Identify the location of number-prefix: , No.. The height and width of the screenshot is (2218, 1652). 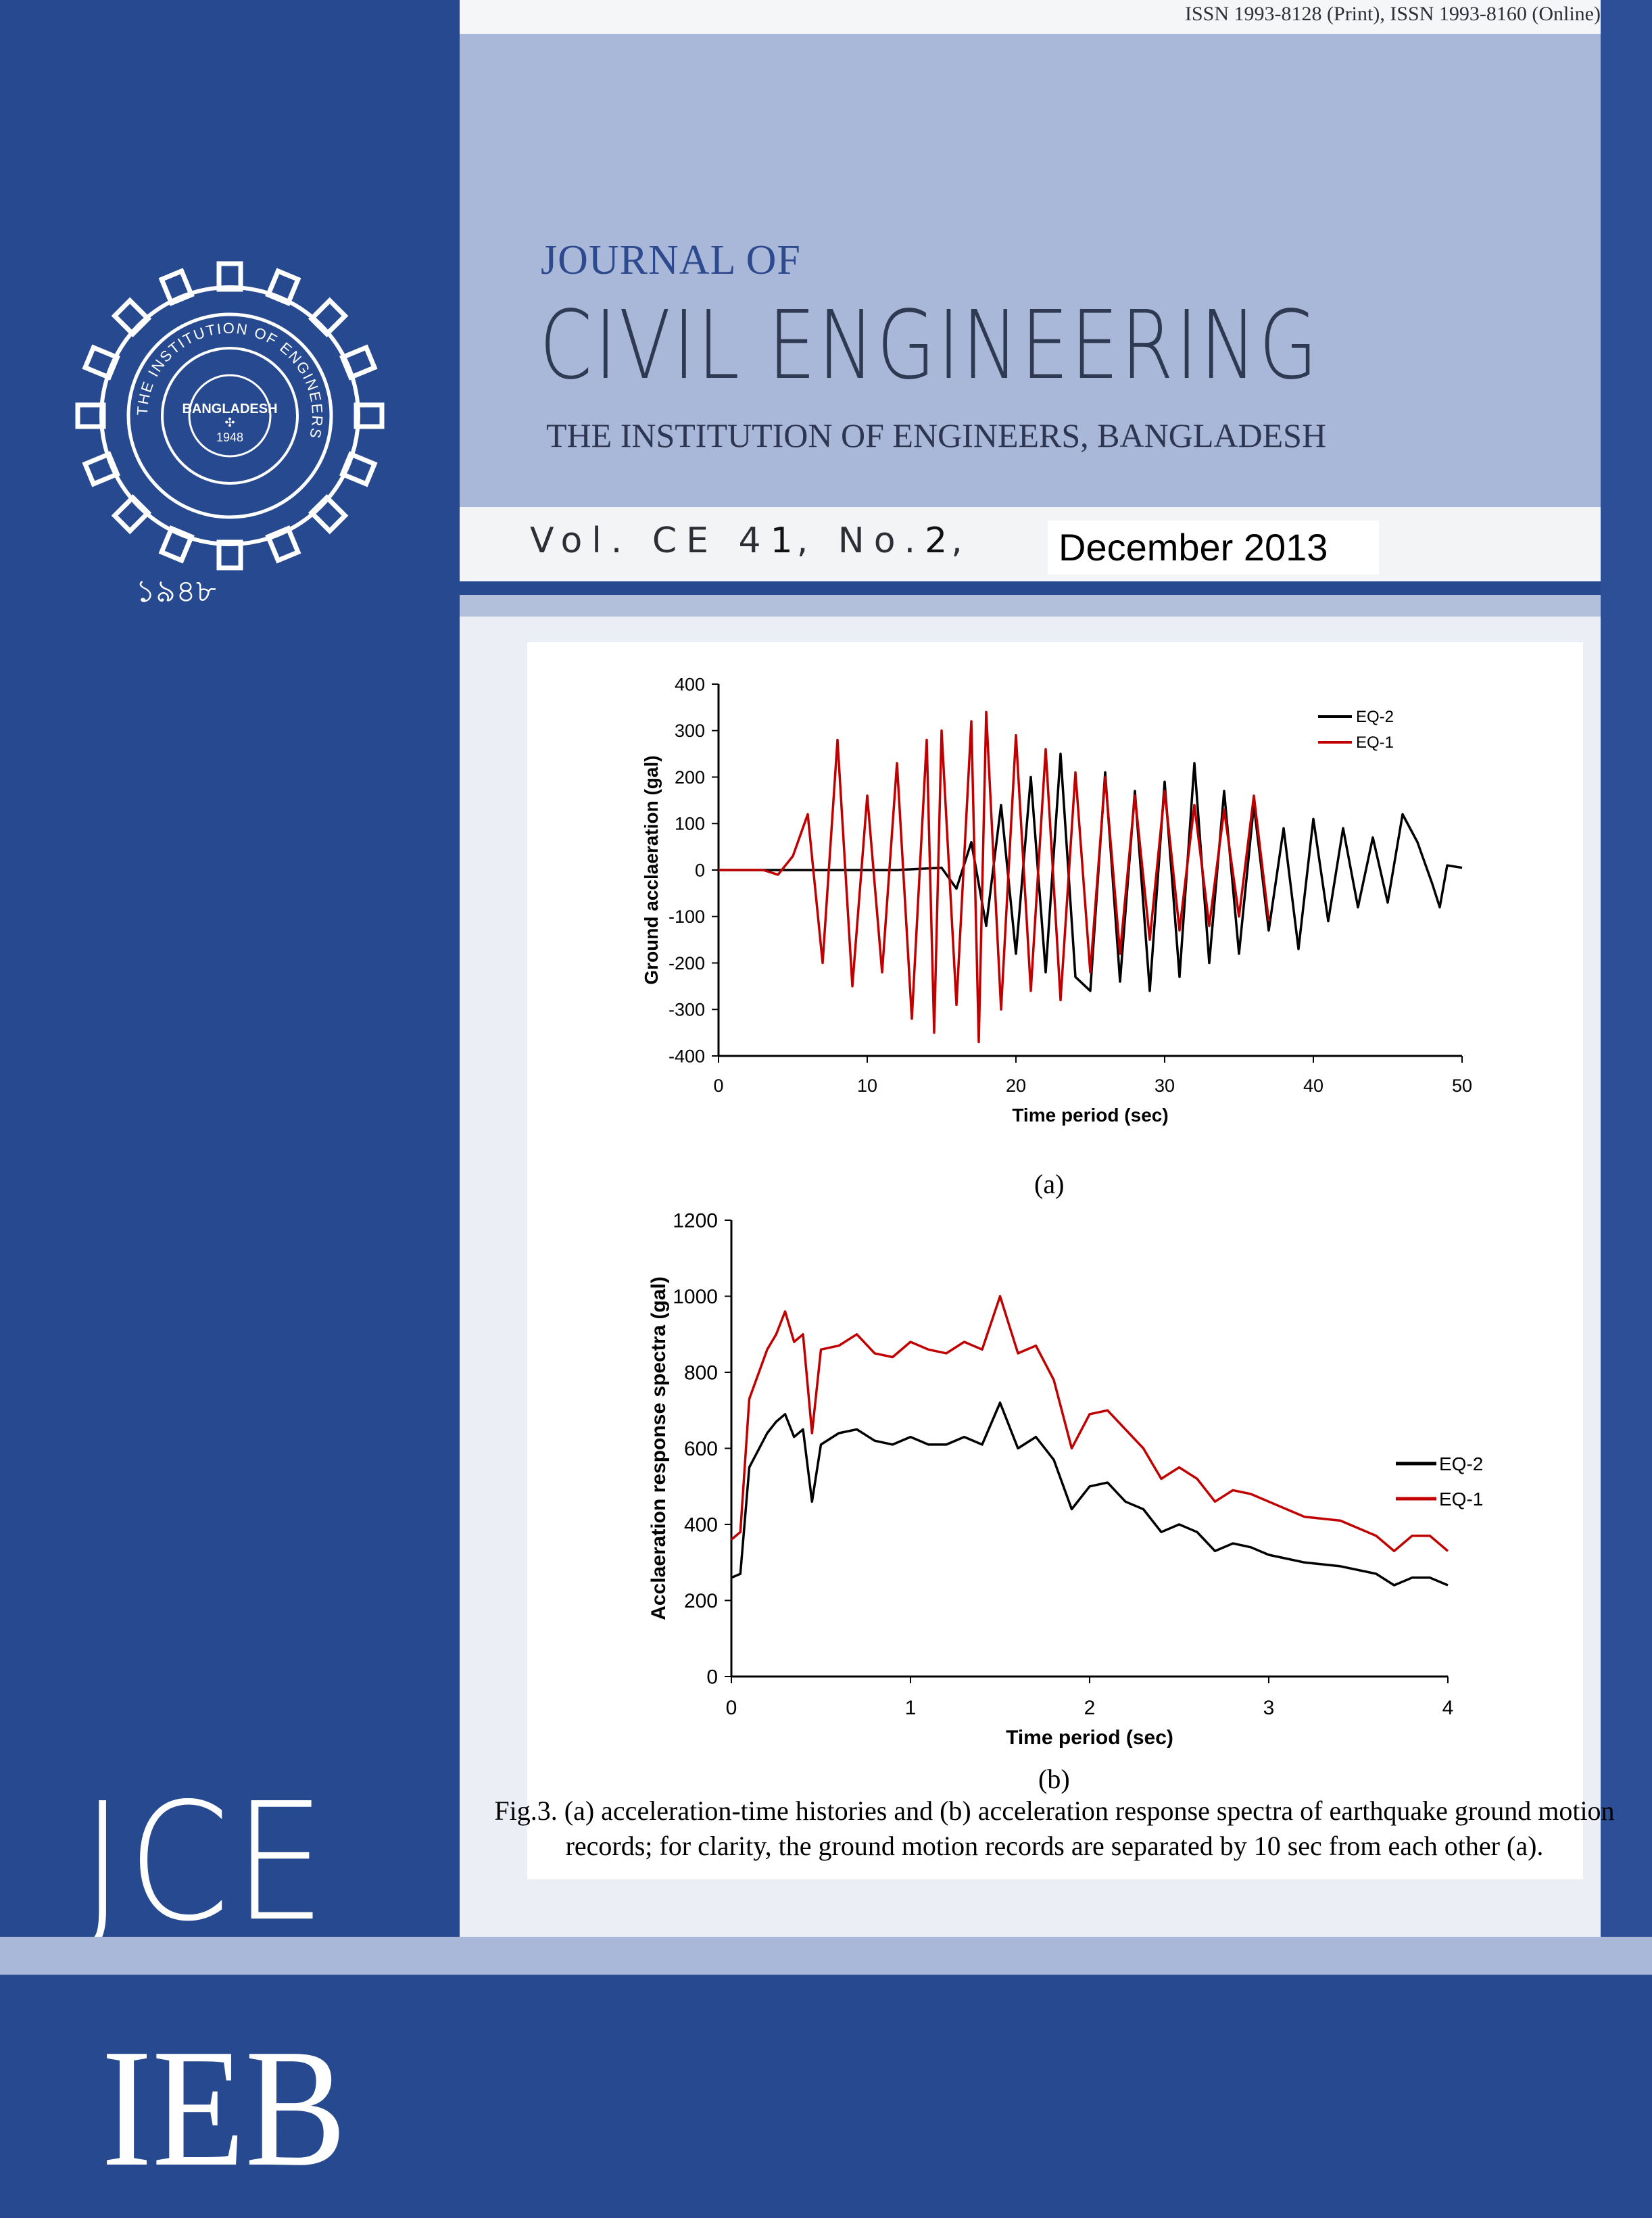
(860, 541).